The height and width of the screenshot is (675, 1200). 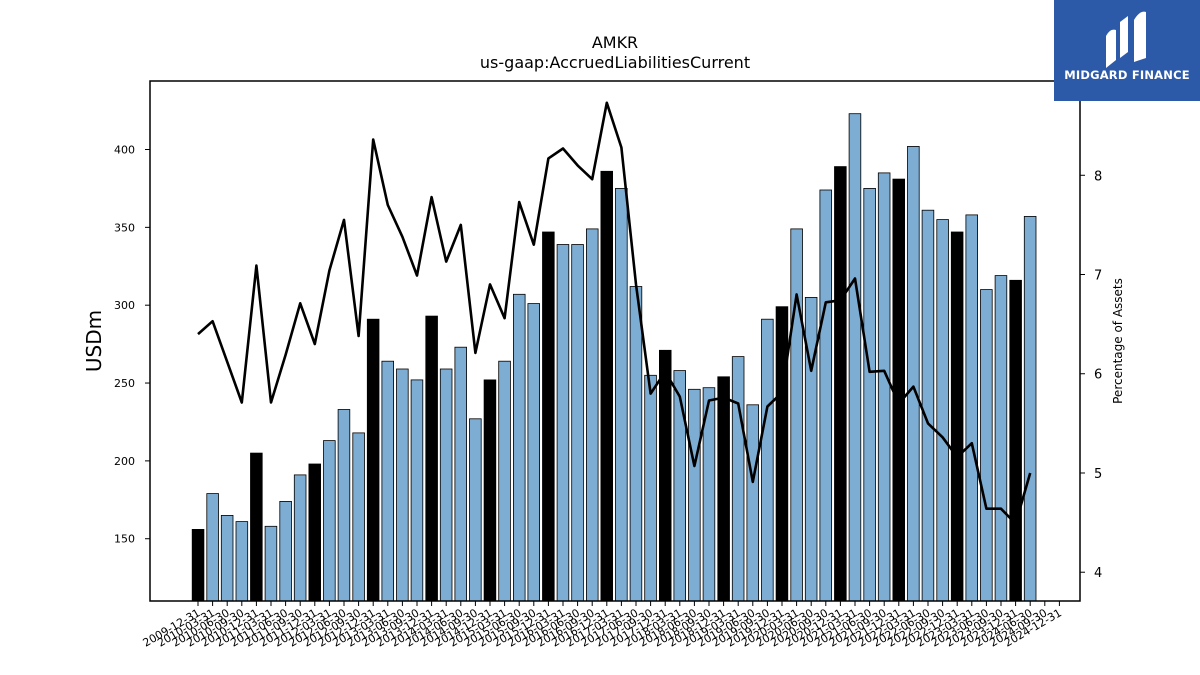 What do you see at coordinates (615, 42) in the screenshot?
I see `chart-title: AMKR` at bounding box center [615, 42].